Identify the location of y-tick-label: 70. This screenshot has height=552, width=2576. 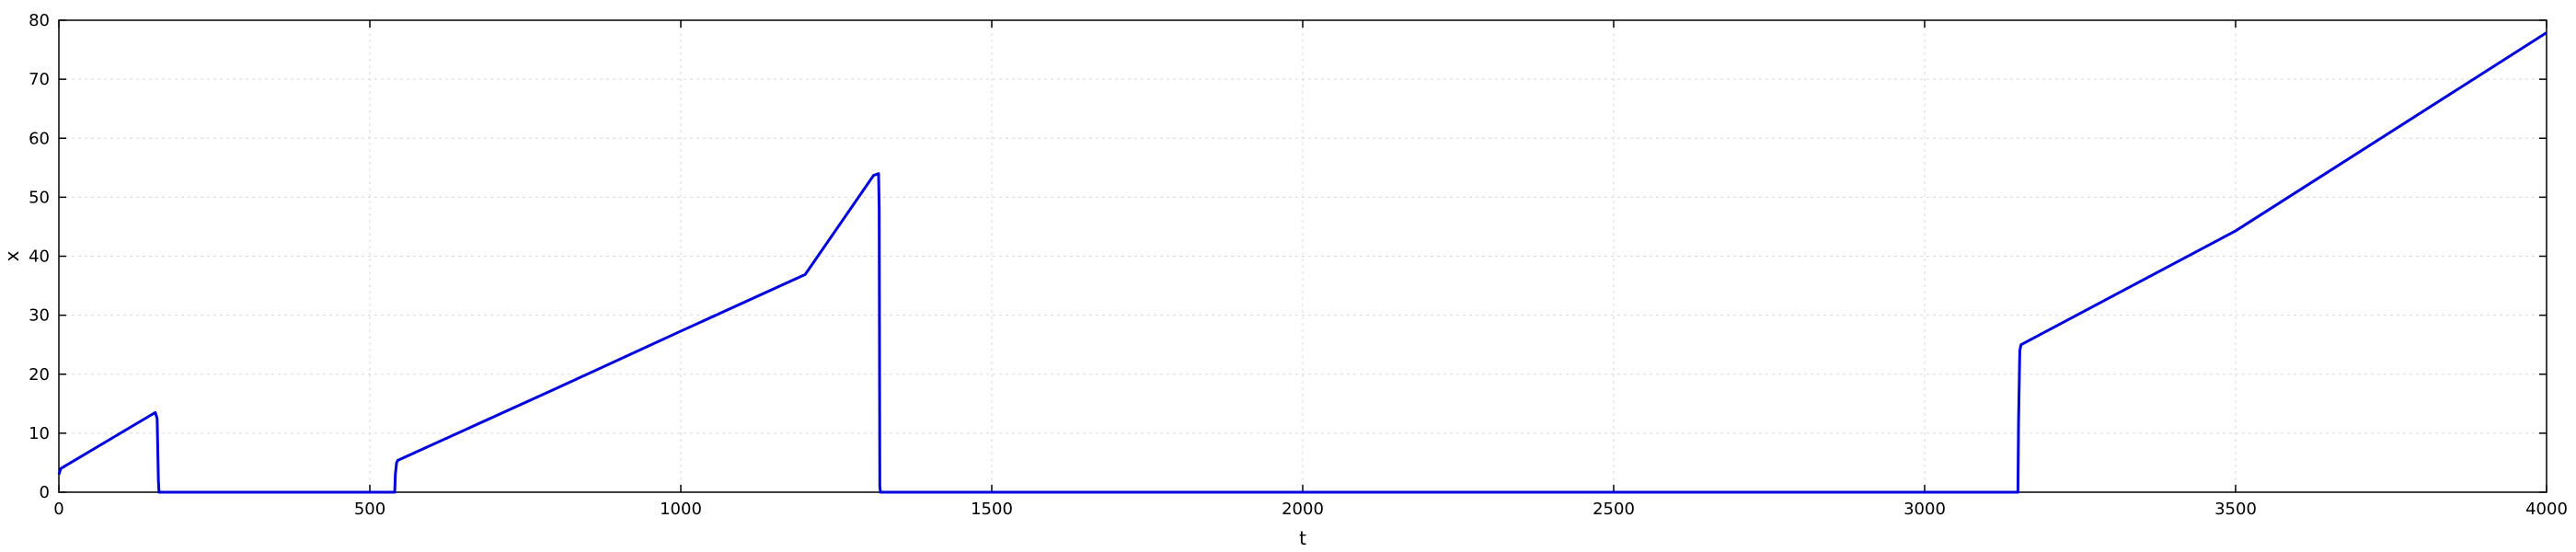
(39, 79).